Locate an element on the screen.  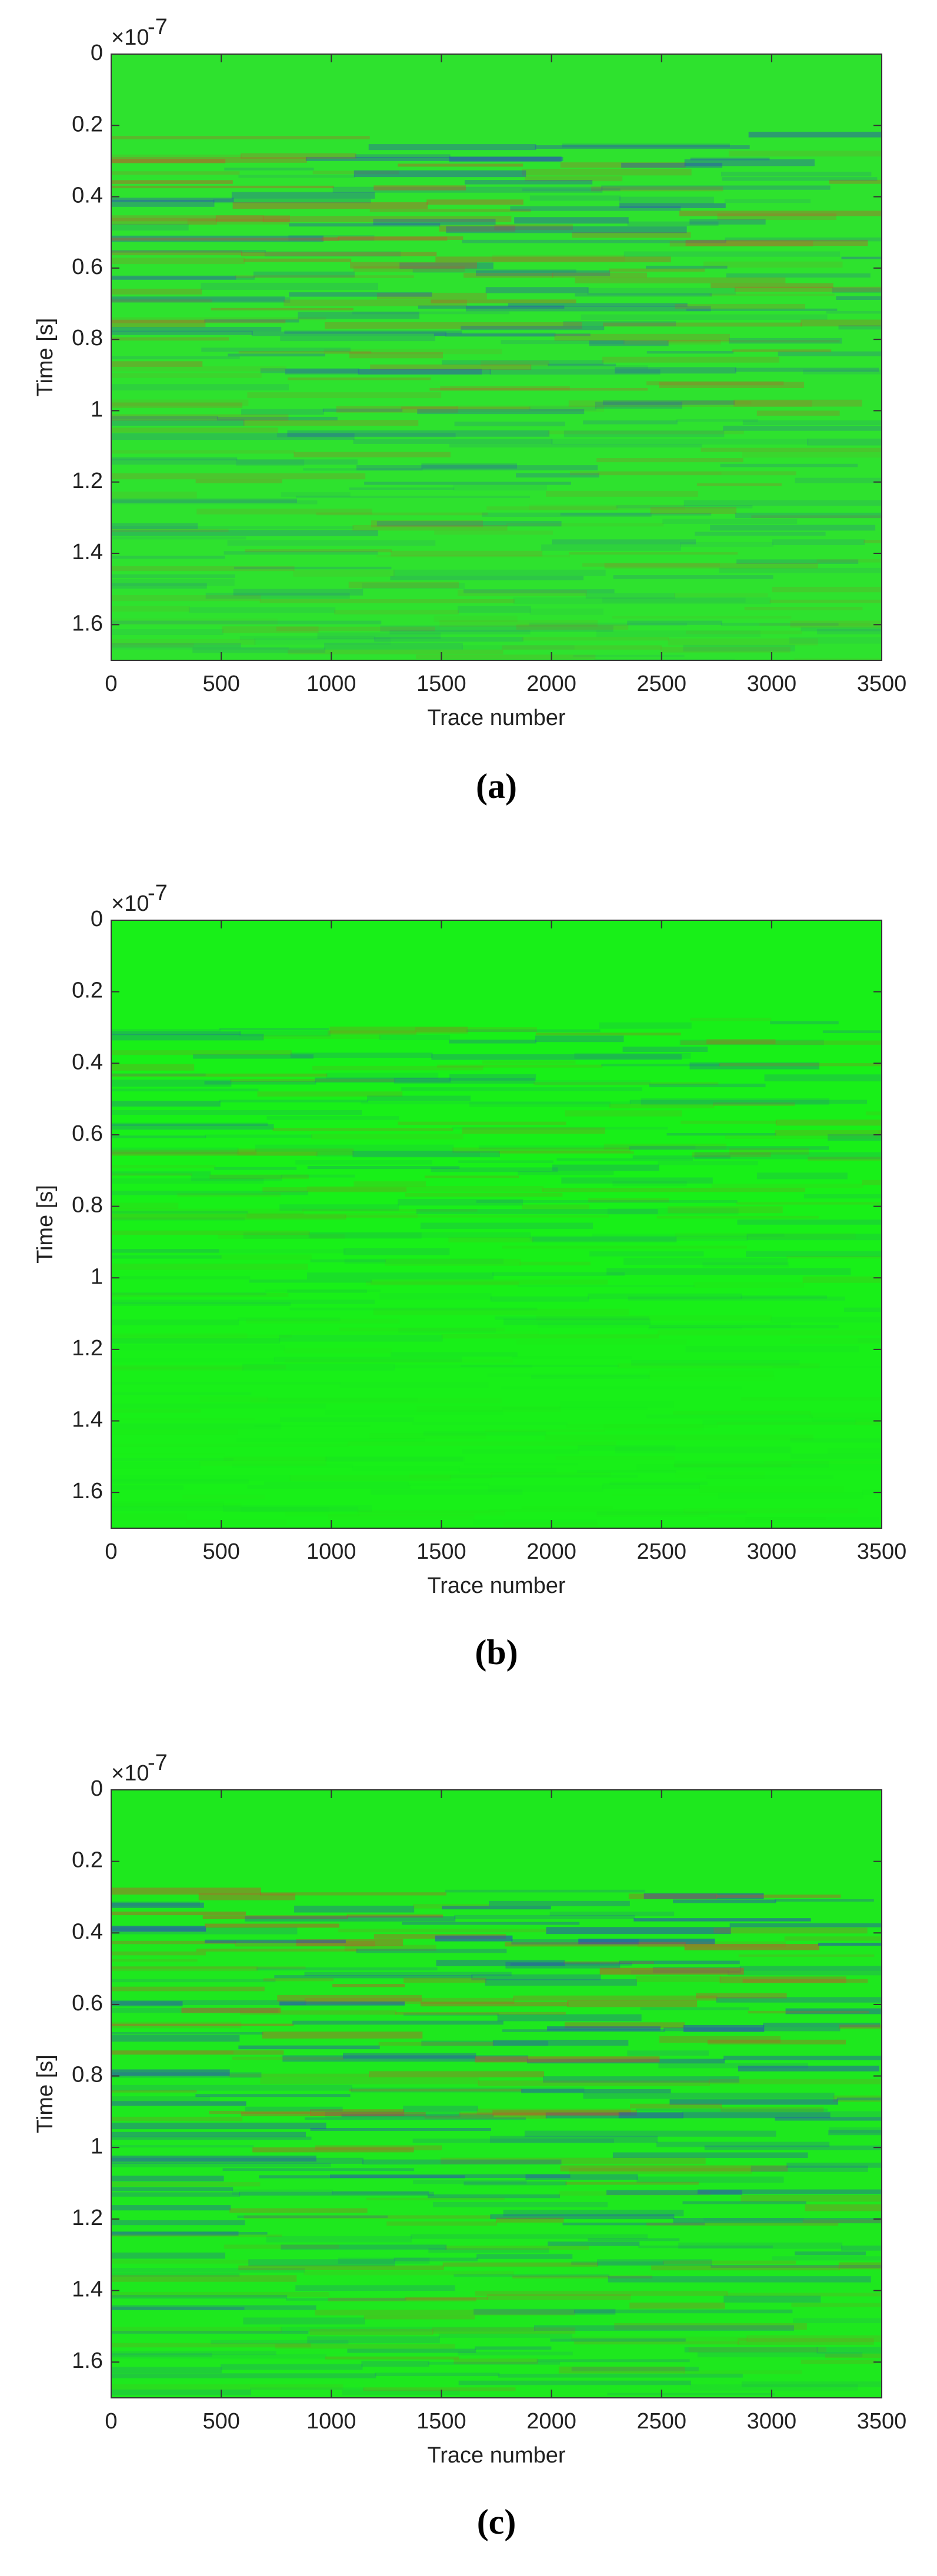
x-tick-label: 0 is located at coordinates (111, 2421).